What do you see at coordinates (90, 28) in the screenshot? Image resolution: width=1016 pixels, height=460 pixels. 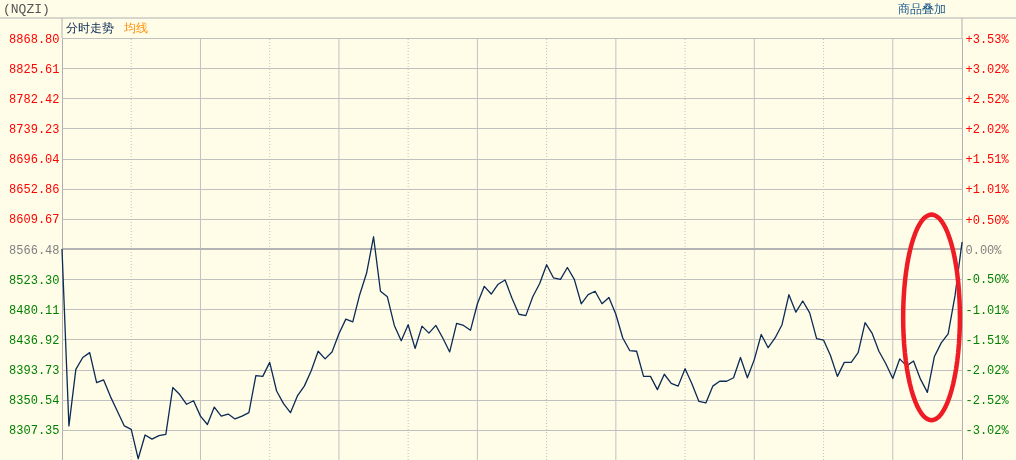 I see `text: 分时走势` at bounding box center [90, 28].